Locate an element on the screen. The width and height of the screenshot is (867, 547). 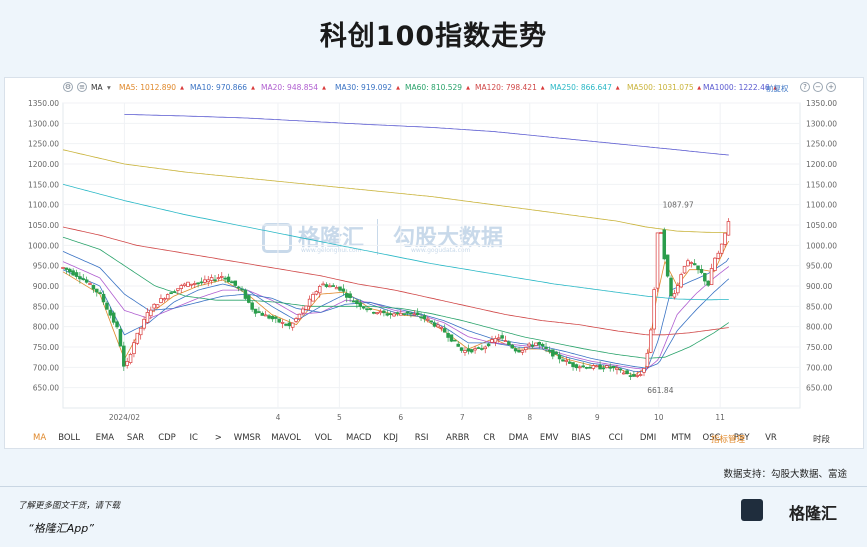
indicator-tab: EMA is located at coordinates (105, 438).